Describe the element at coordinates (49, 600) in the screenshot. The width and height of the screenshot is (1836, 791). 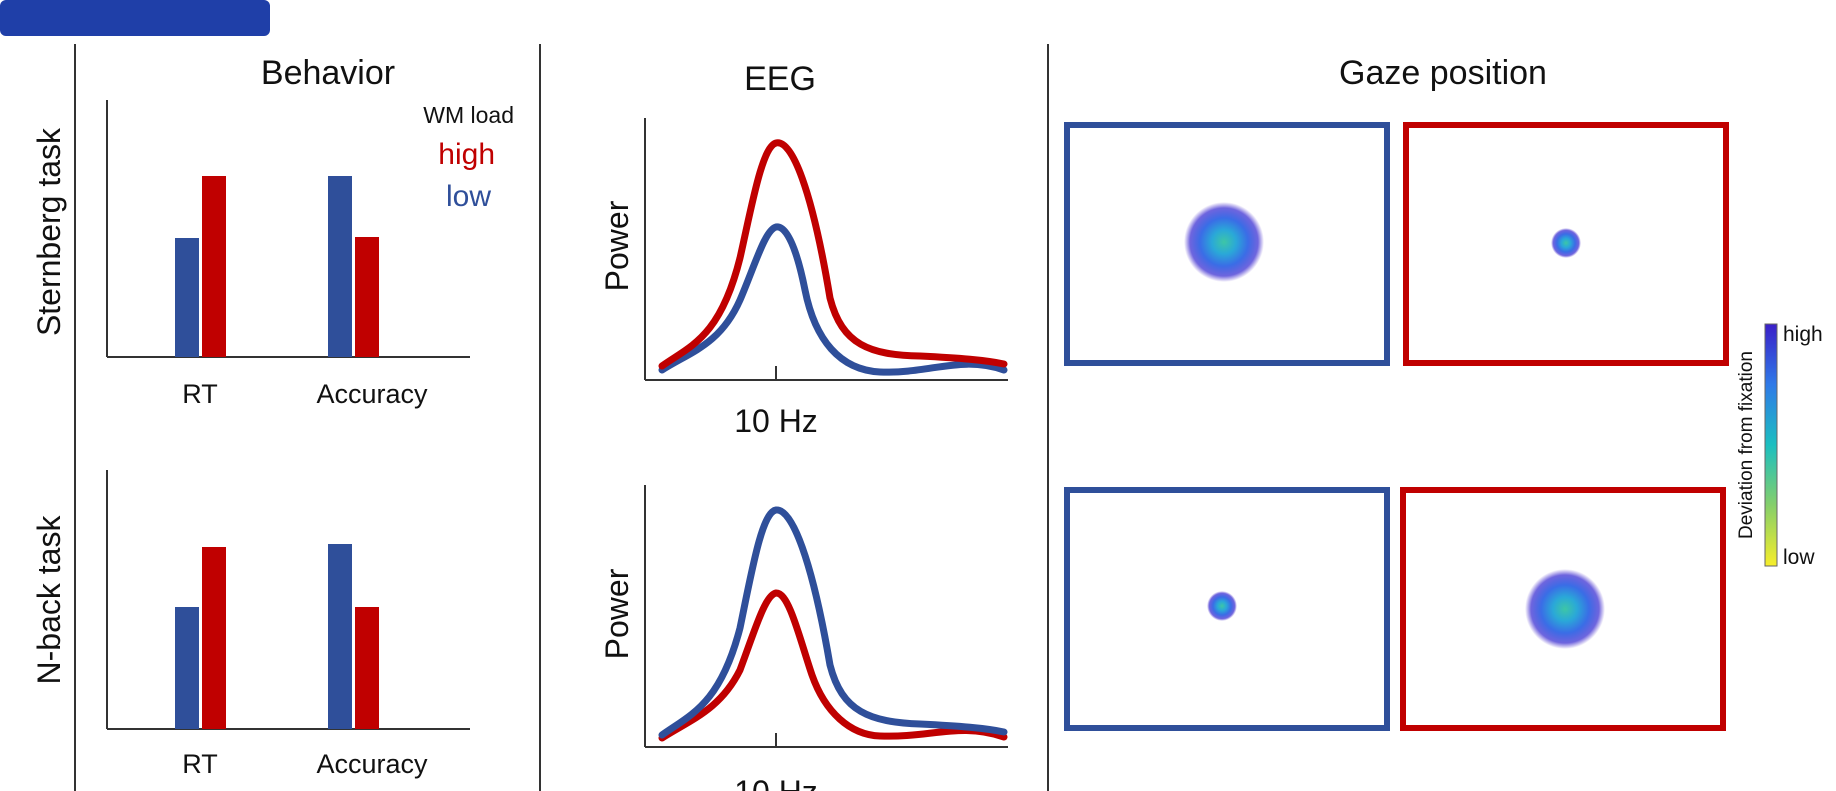
I see `nback-task-label: N-back task` at that location.